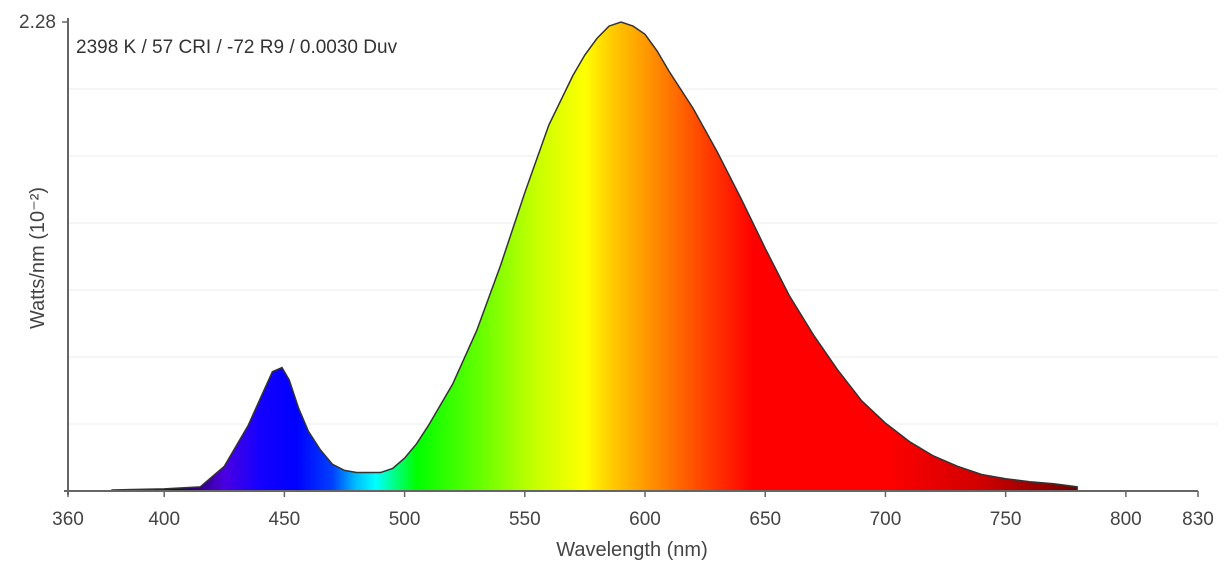 The width and height of the screenshot is (1232, 568). I want to click on x-tick-label: 450, so click(285, 519).